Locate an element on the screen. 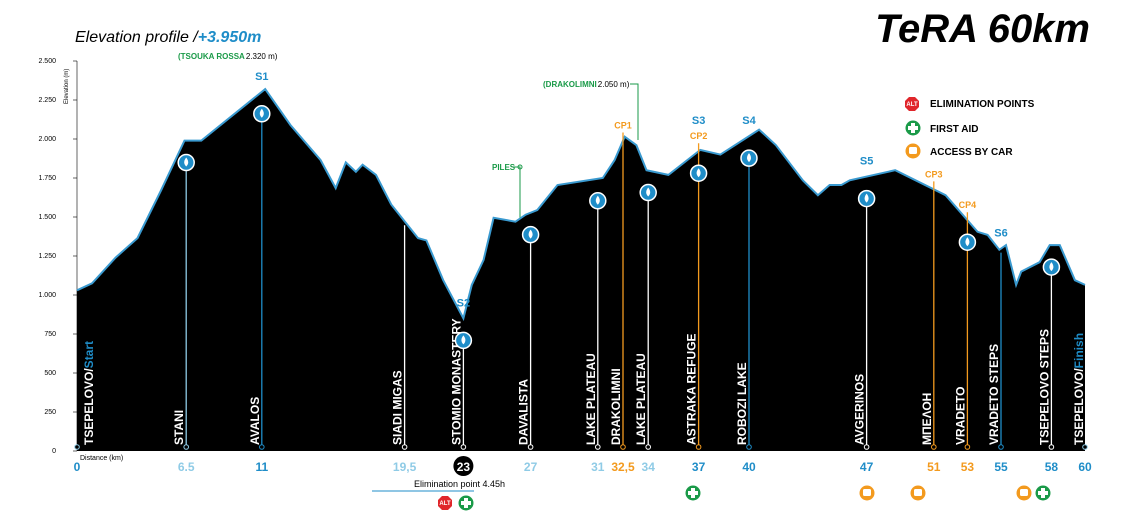  x-tick-label: 0 is located at coordinates (77, 467).